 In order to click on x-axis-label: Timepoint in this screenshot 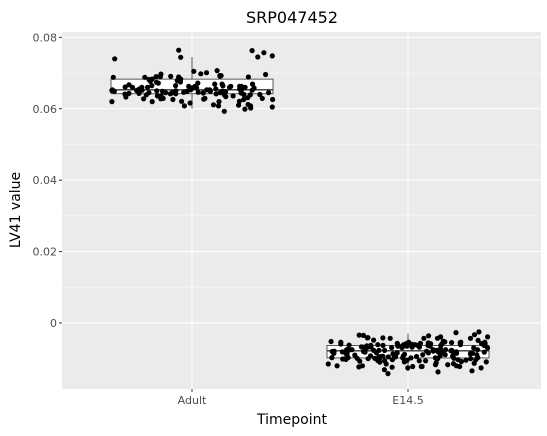, I will do `click(291, 420)`.